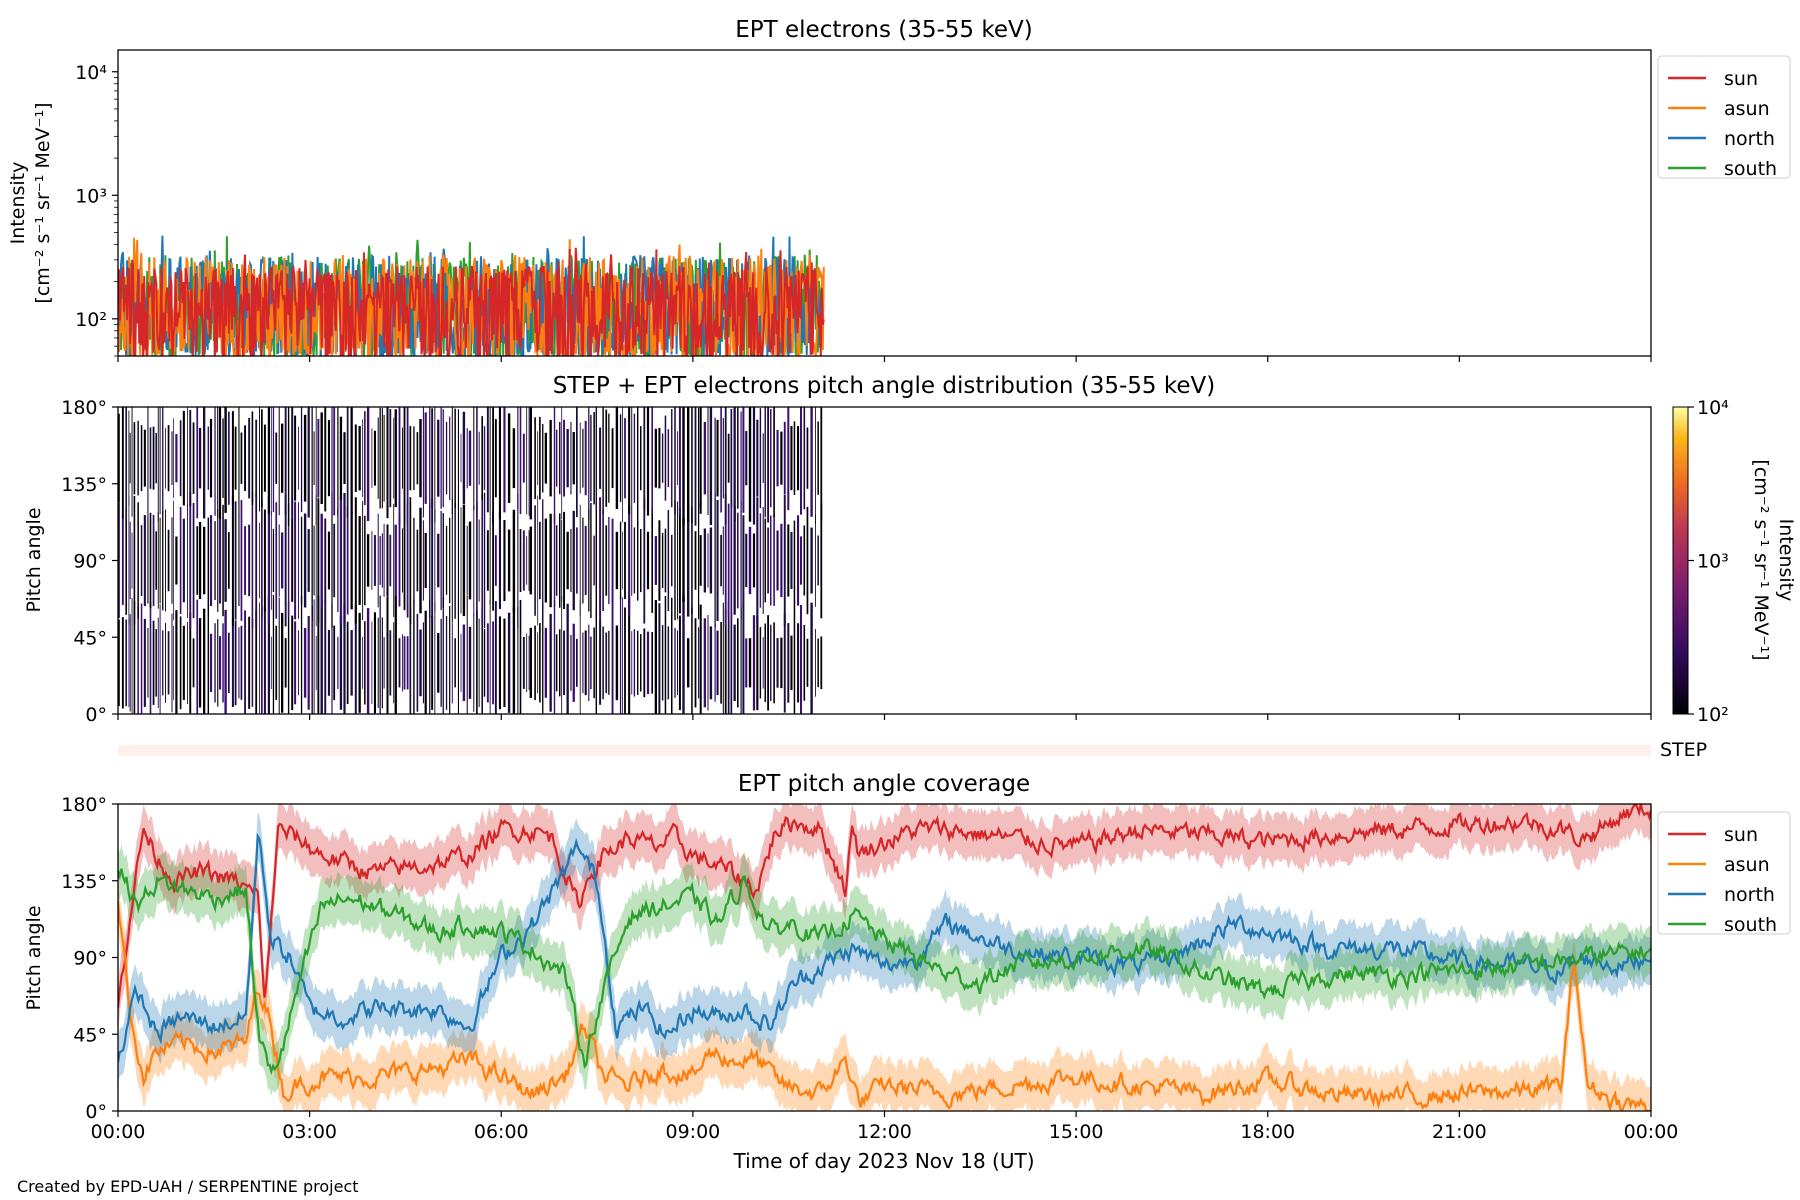 This screenshot has height=1200, width=1800. I want to click on panel4-y-axis: 0° 45° 90° 135° 180°, so click(89, 958).